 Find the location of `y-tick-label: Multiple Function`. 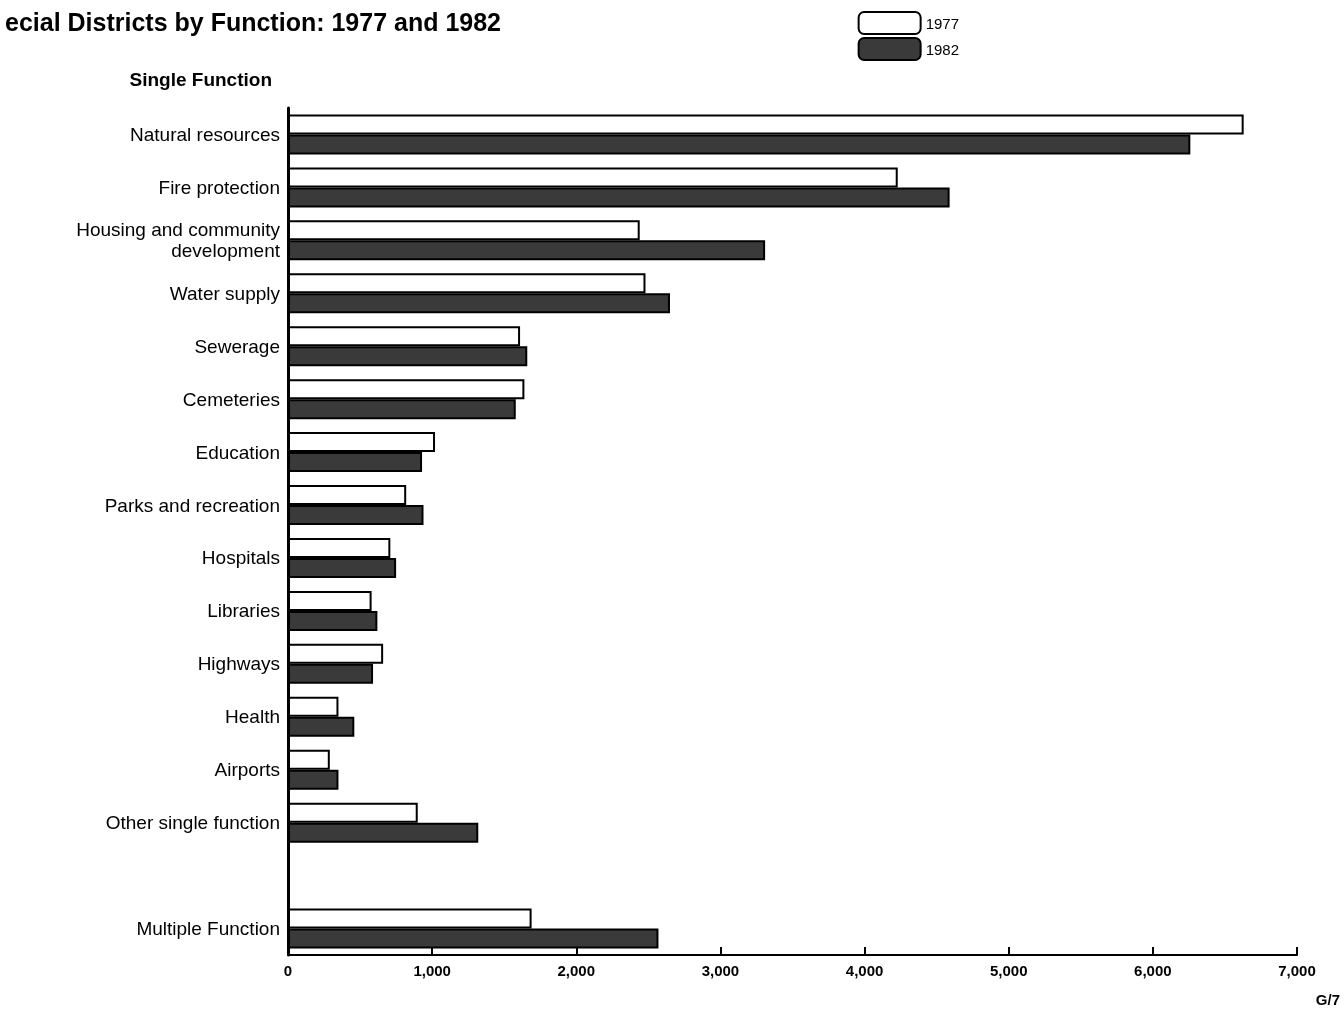

y-tick-label: Multiple Function is located at coordinates (208, 929).